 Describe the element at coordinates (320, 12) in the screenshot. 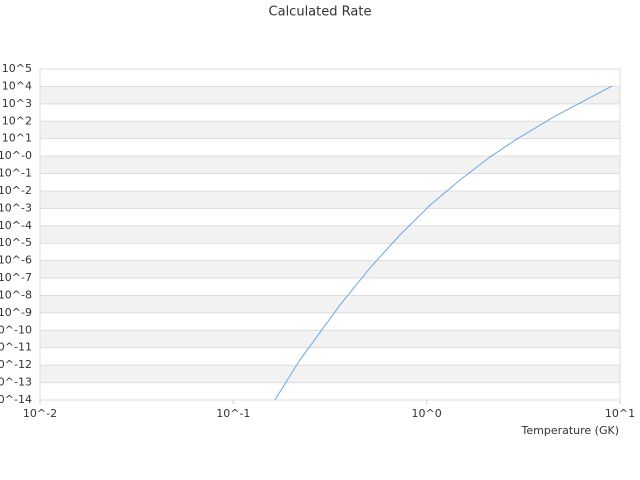

I see `chart-title: Calculated Rate` at that location.